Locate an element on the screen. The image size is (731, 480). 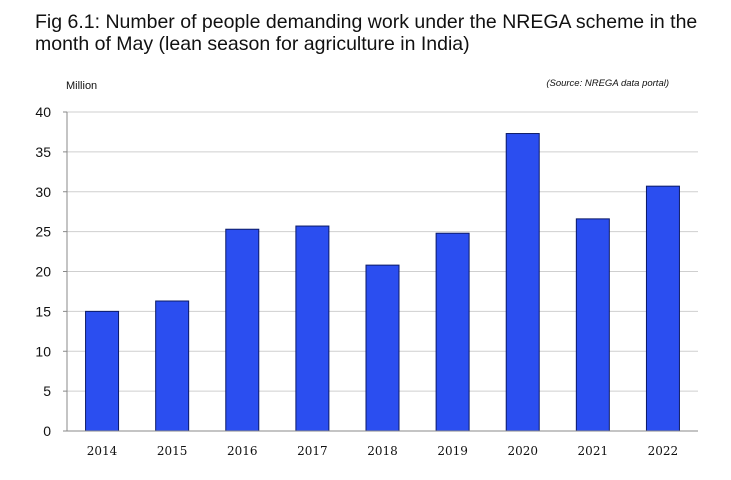
bar-2019 is located at coordinates (452, 332).